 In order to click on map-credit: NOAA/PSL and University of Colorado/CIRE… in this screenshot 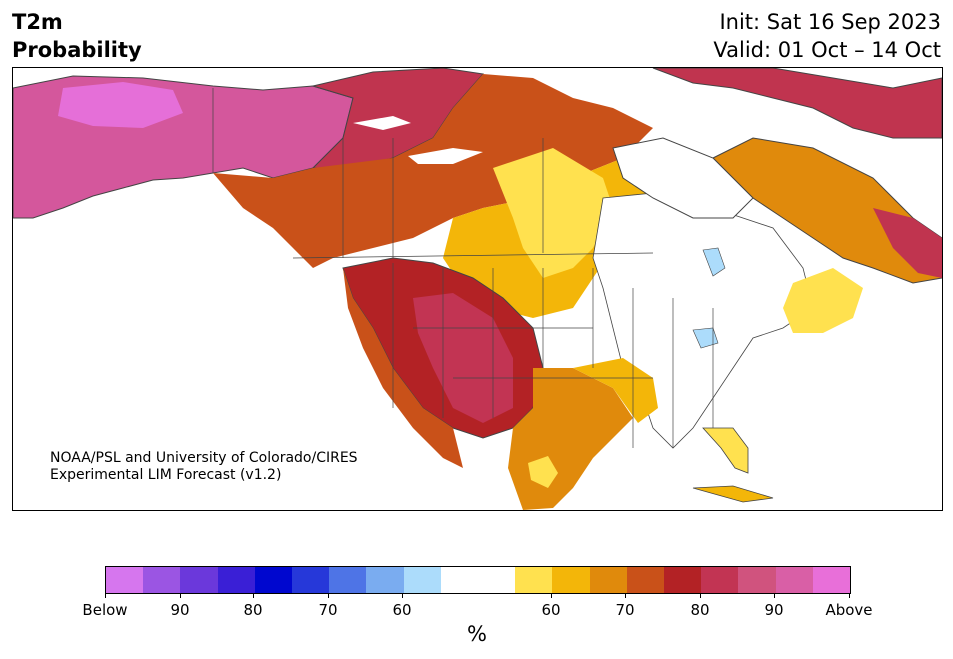, I will do `click(204, 467)`.